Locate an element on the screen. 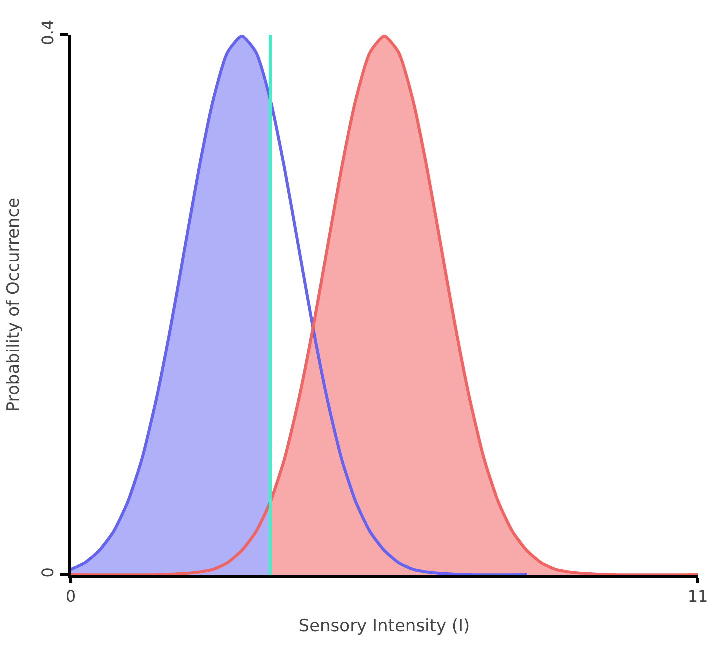 The image size is (720, 645). y-tick-label: 0.4 is located at coordinates (48, 33).